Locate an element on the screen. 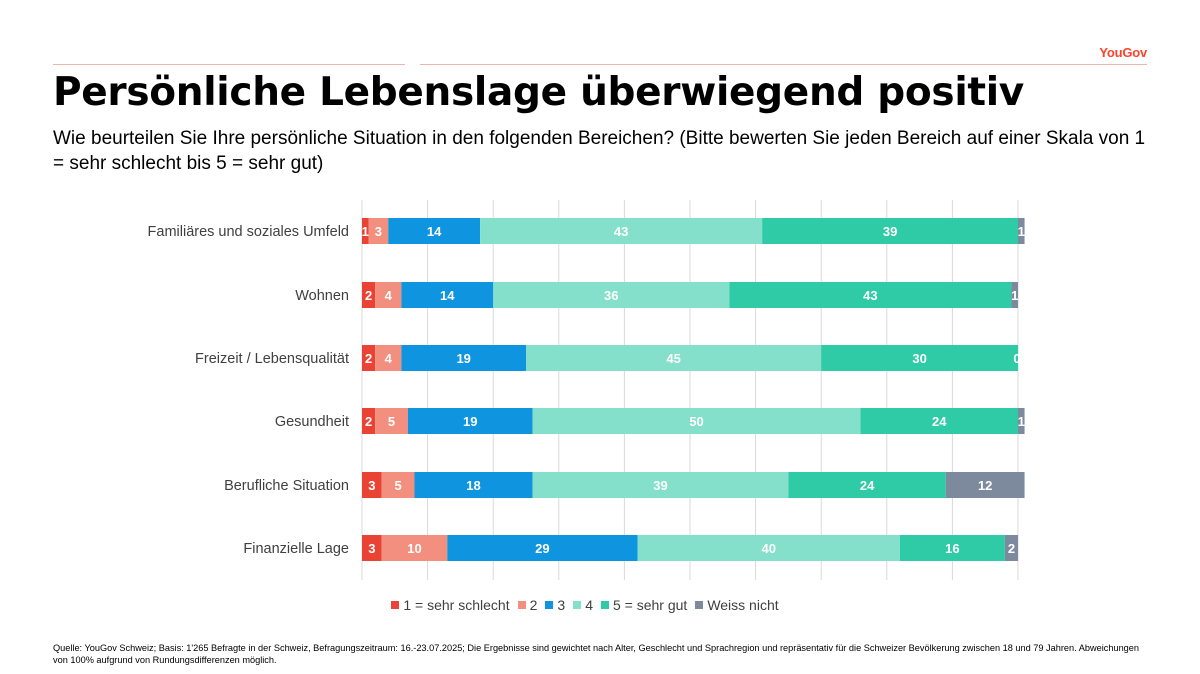 The height and width of the screenshot is (674, 1200). legend-item: 4 is located at coordinates (583, 605).